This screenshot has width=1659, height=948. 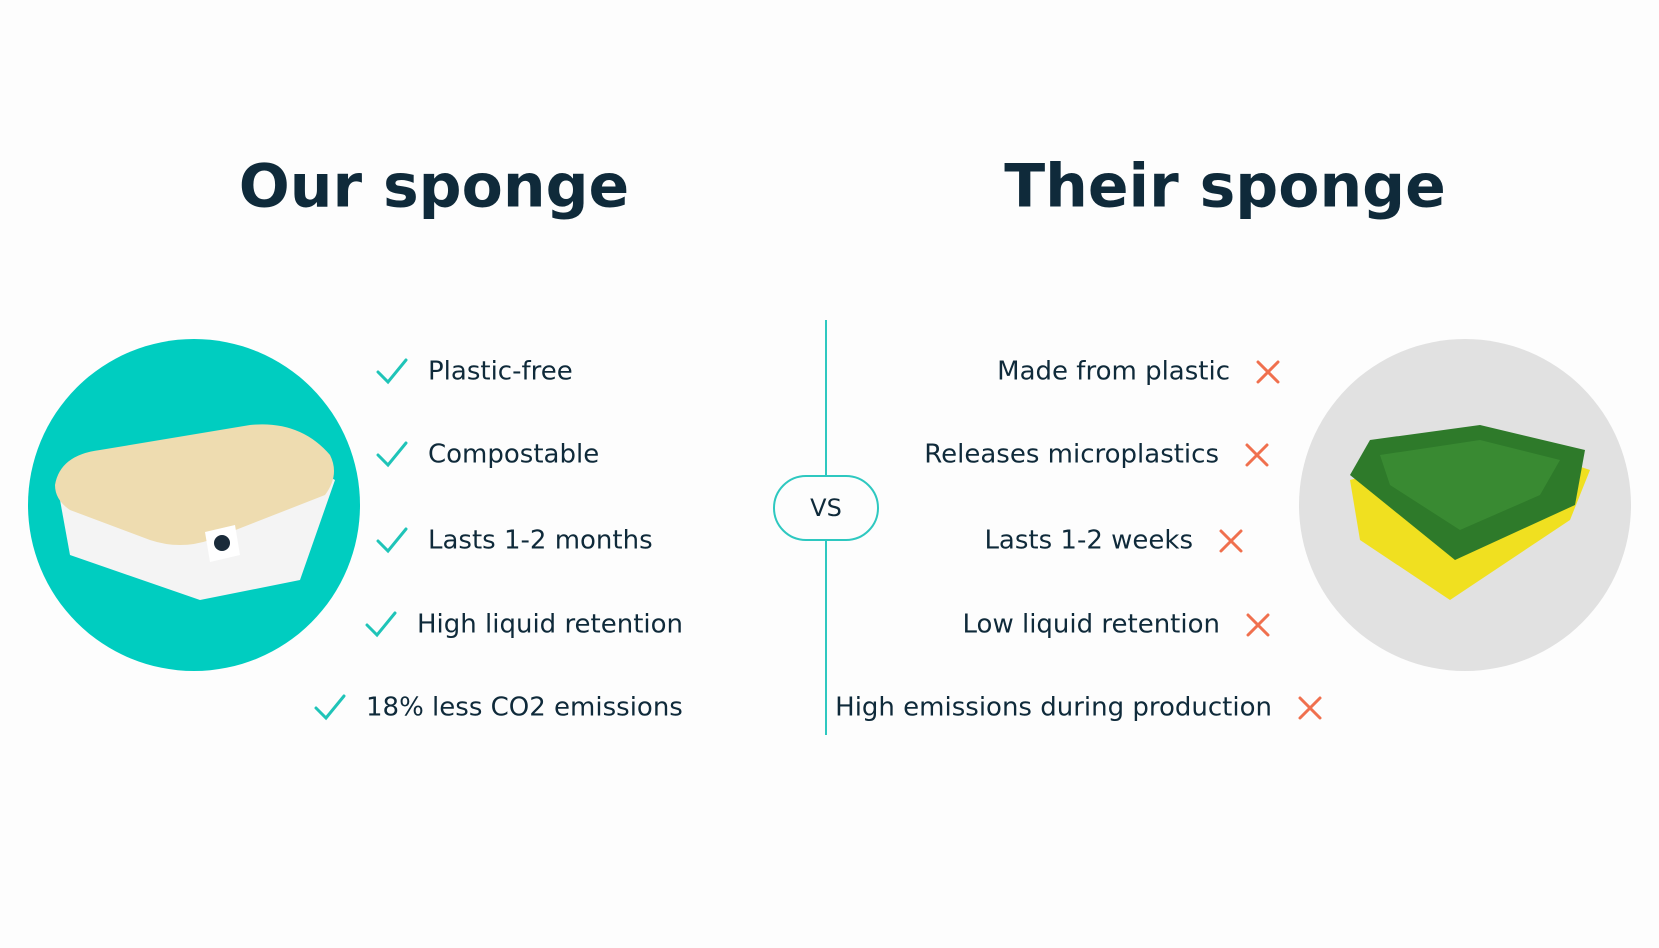 I want to click on natural-sponge, so click(x=195, y=512).